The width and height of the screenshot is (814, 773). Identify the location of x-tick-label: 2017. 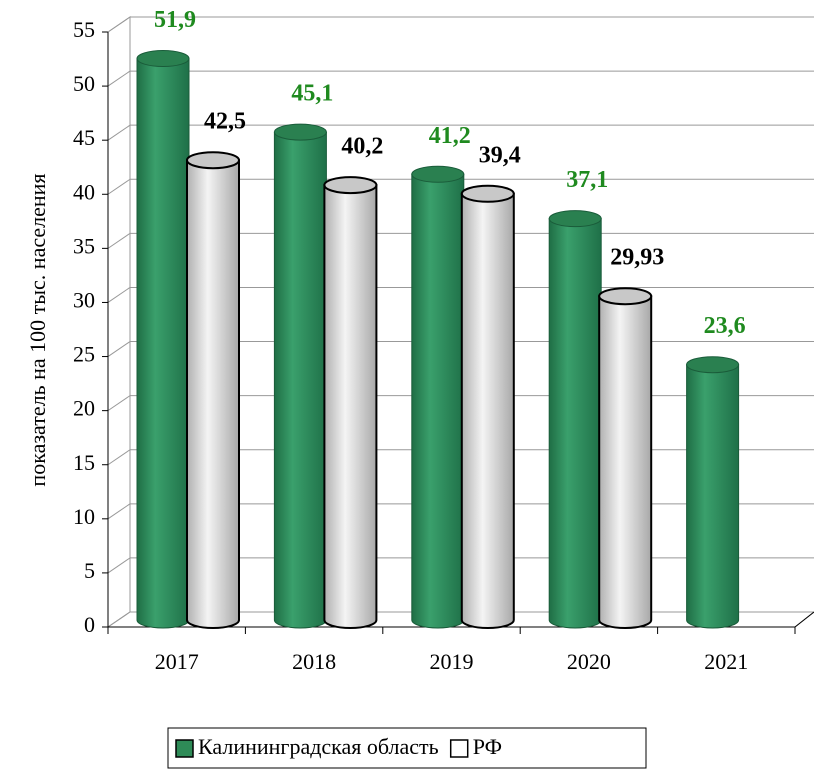
(177, 661).